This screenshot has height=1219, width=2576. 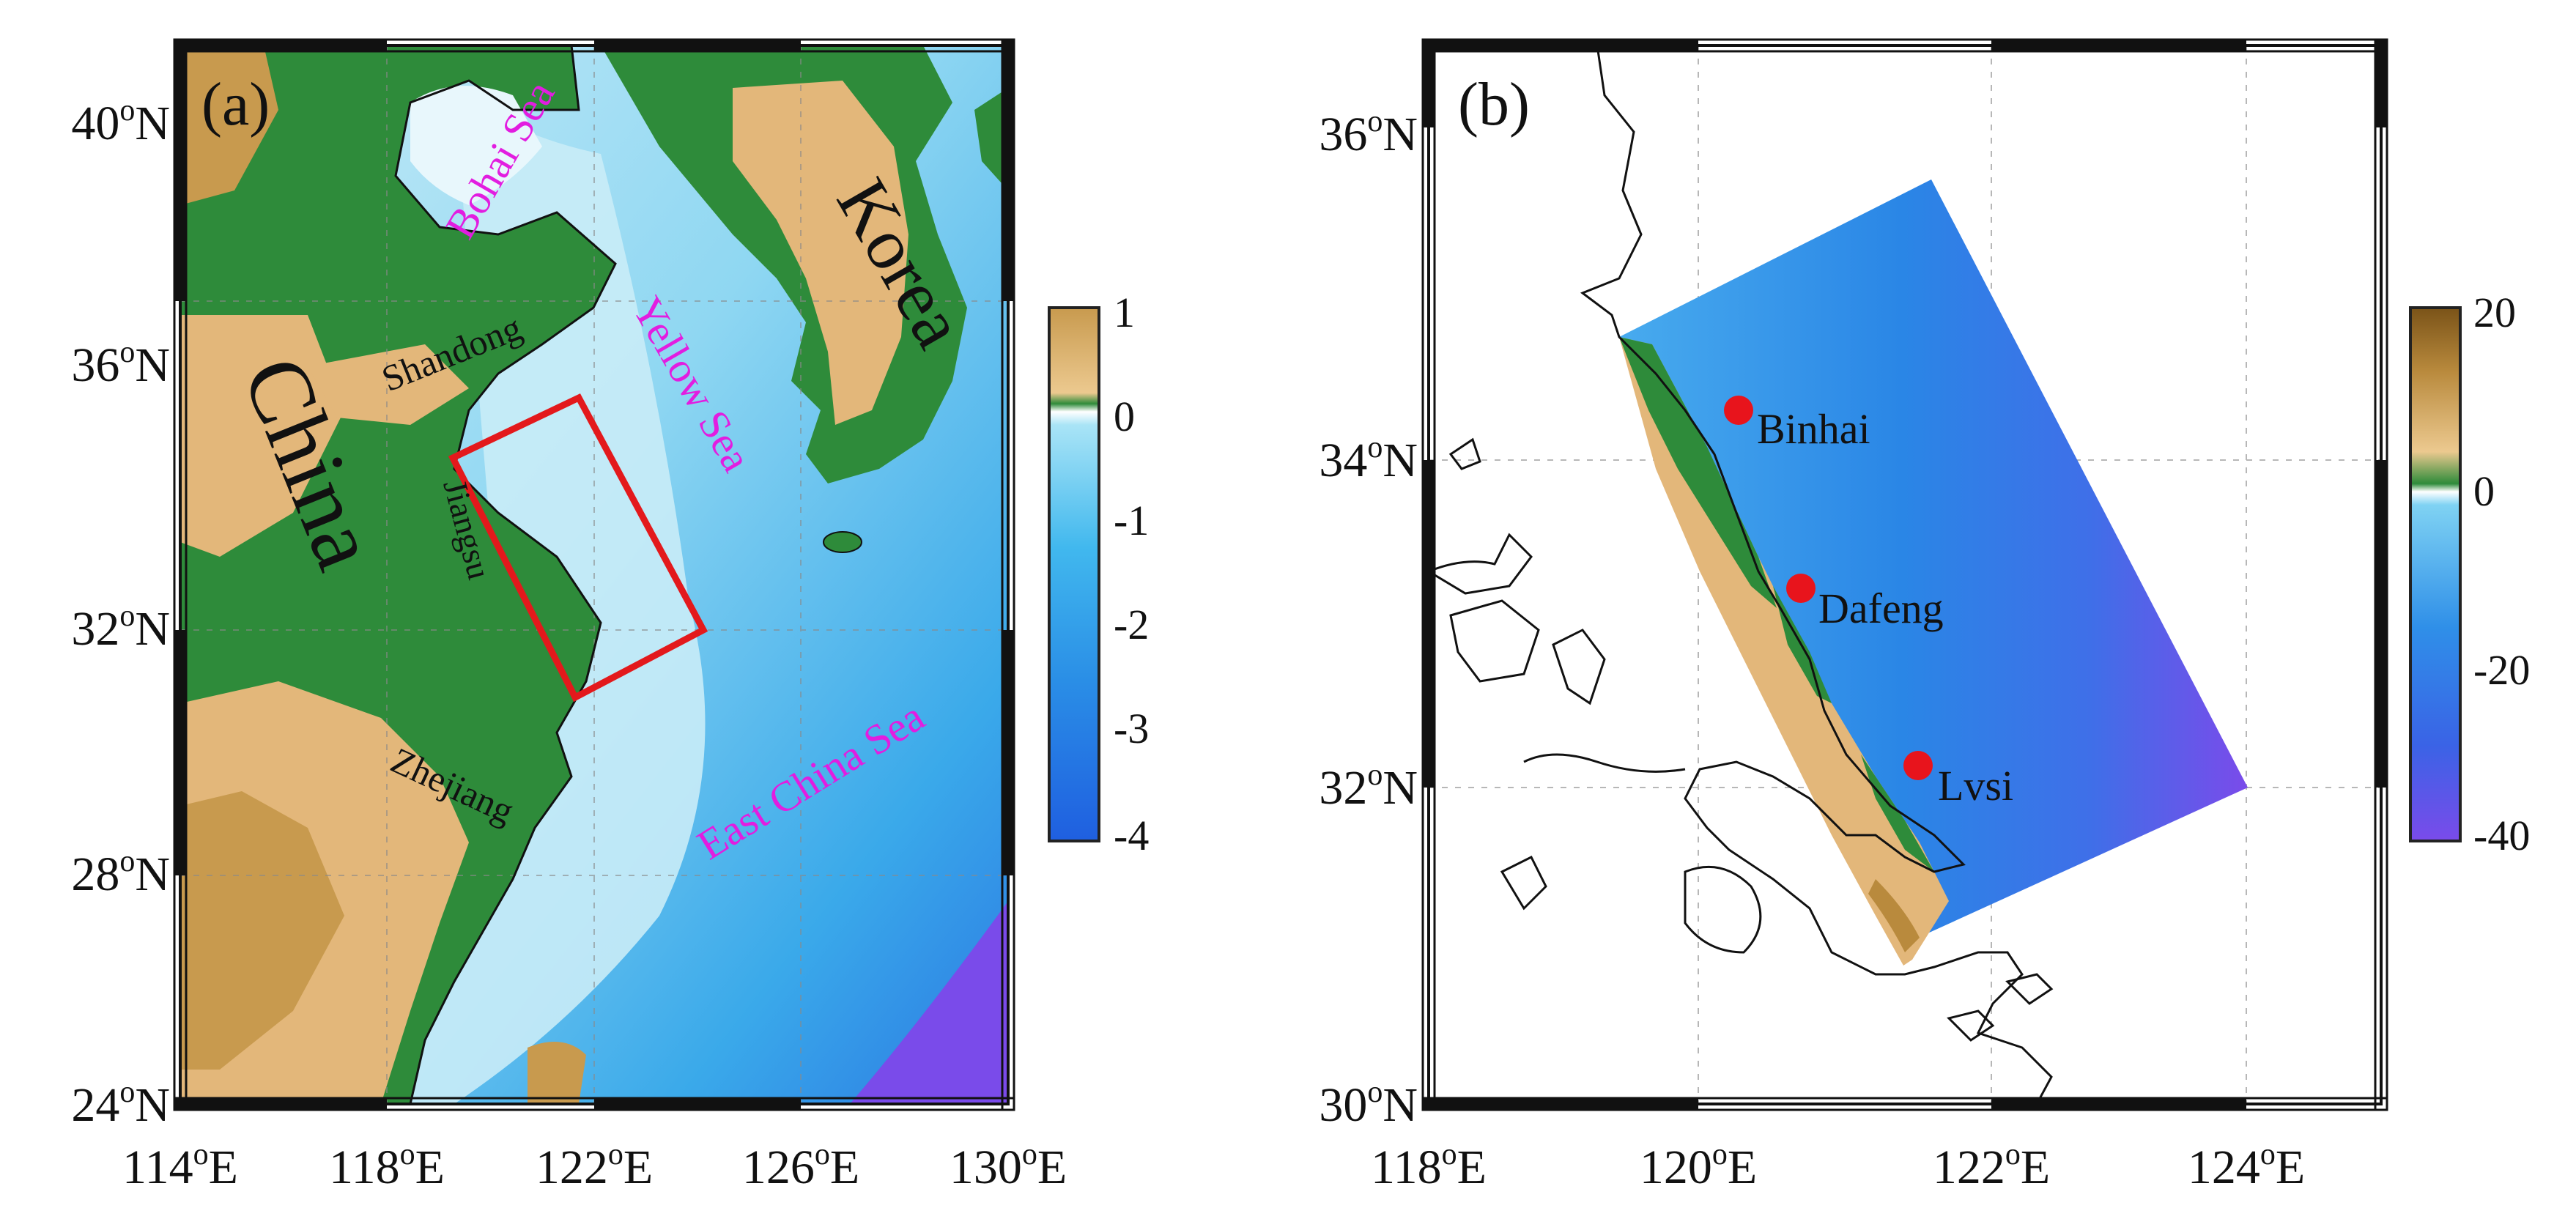 What do you see at coordinates (929, 1002) in the screenshot?
I see `panel-a-deep-water` at bounding box center [929, 1002].